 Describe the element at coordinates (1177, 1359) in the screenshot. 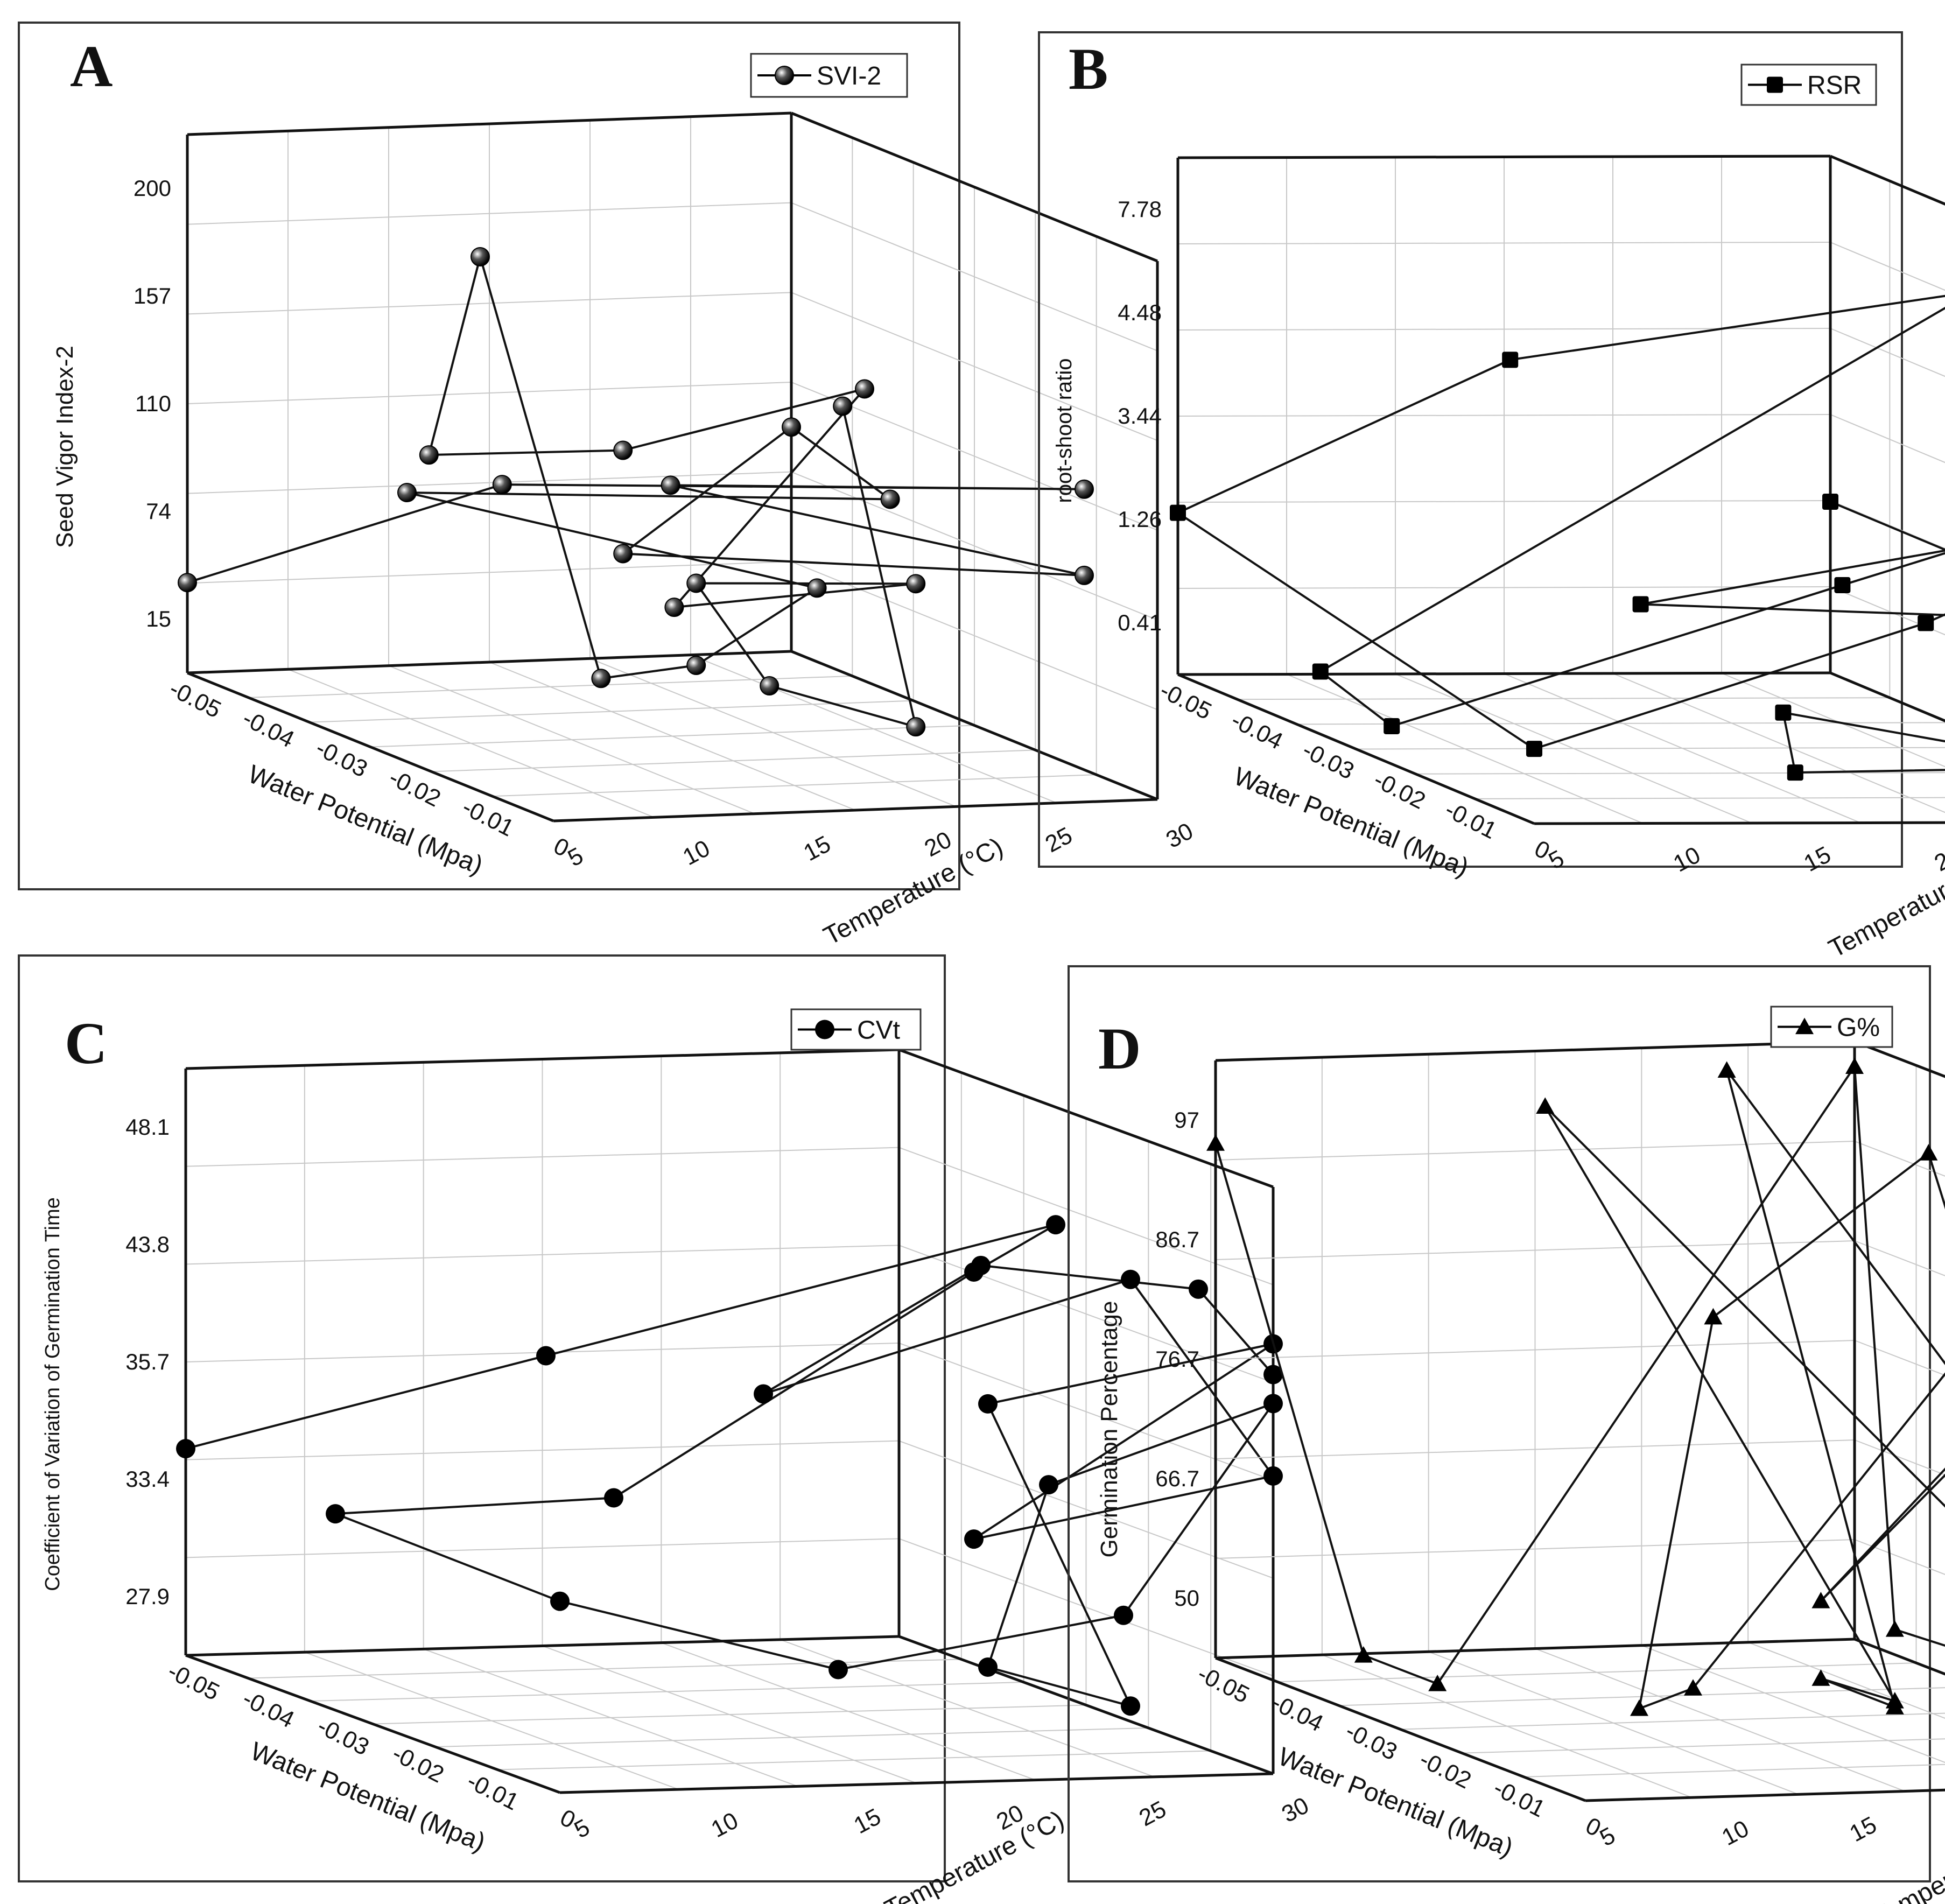

I see `z-tick-label: 76.7` at that location.